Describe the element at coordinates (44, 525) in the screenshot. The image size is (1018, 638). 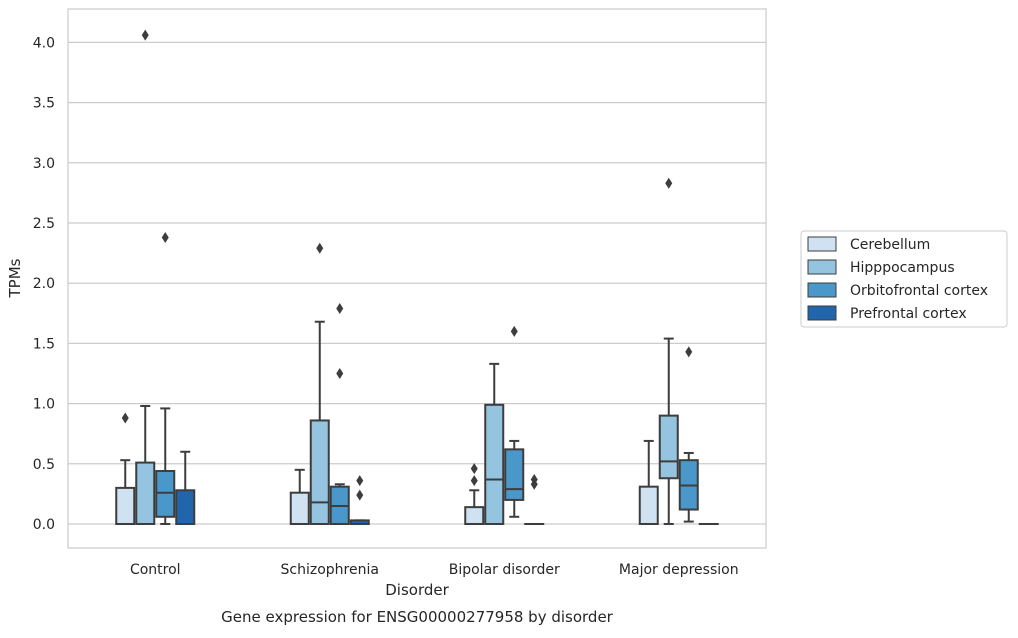
I see `y-tick-label: 0.0` at that location.